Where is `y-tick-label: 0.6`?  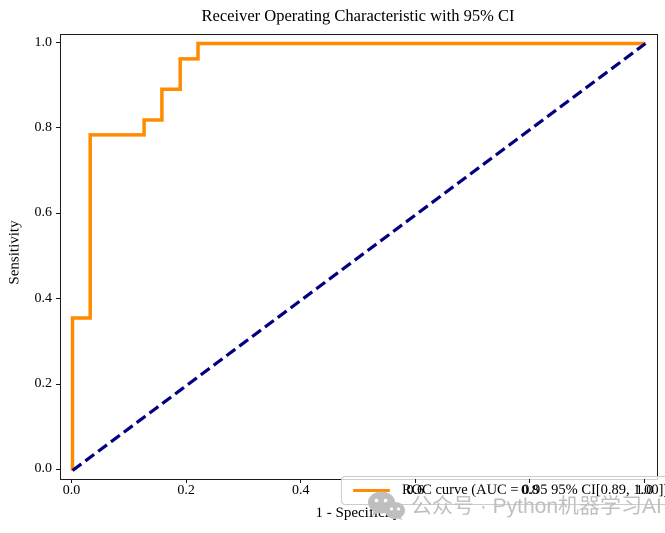
y-tick-label: 0.6 is located at coordinates (43, 213).